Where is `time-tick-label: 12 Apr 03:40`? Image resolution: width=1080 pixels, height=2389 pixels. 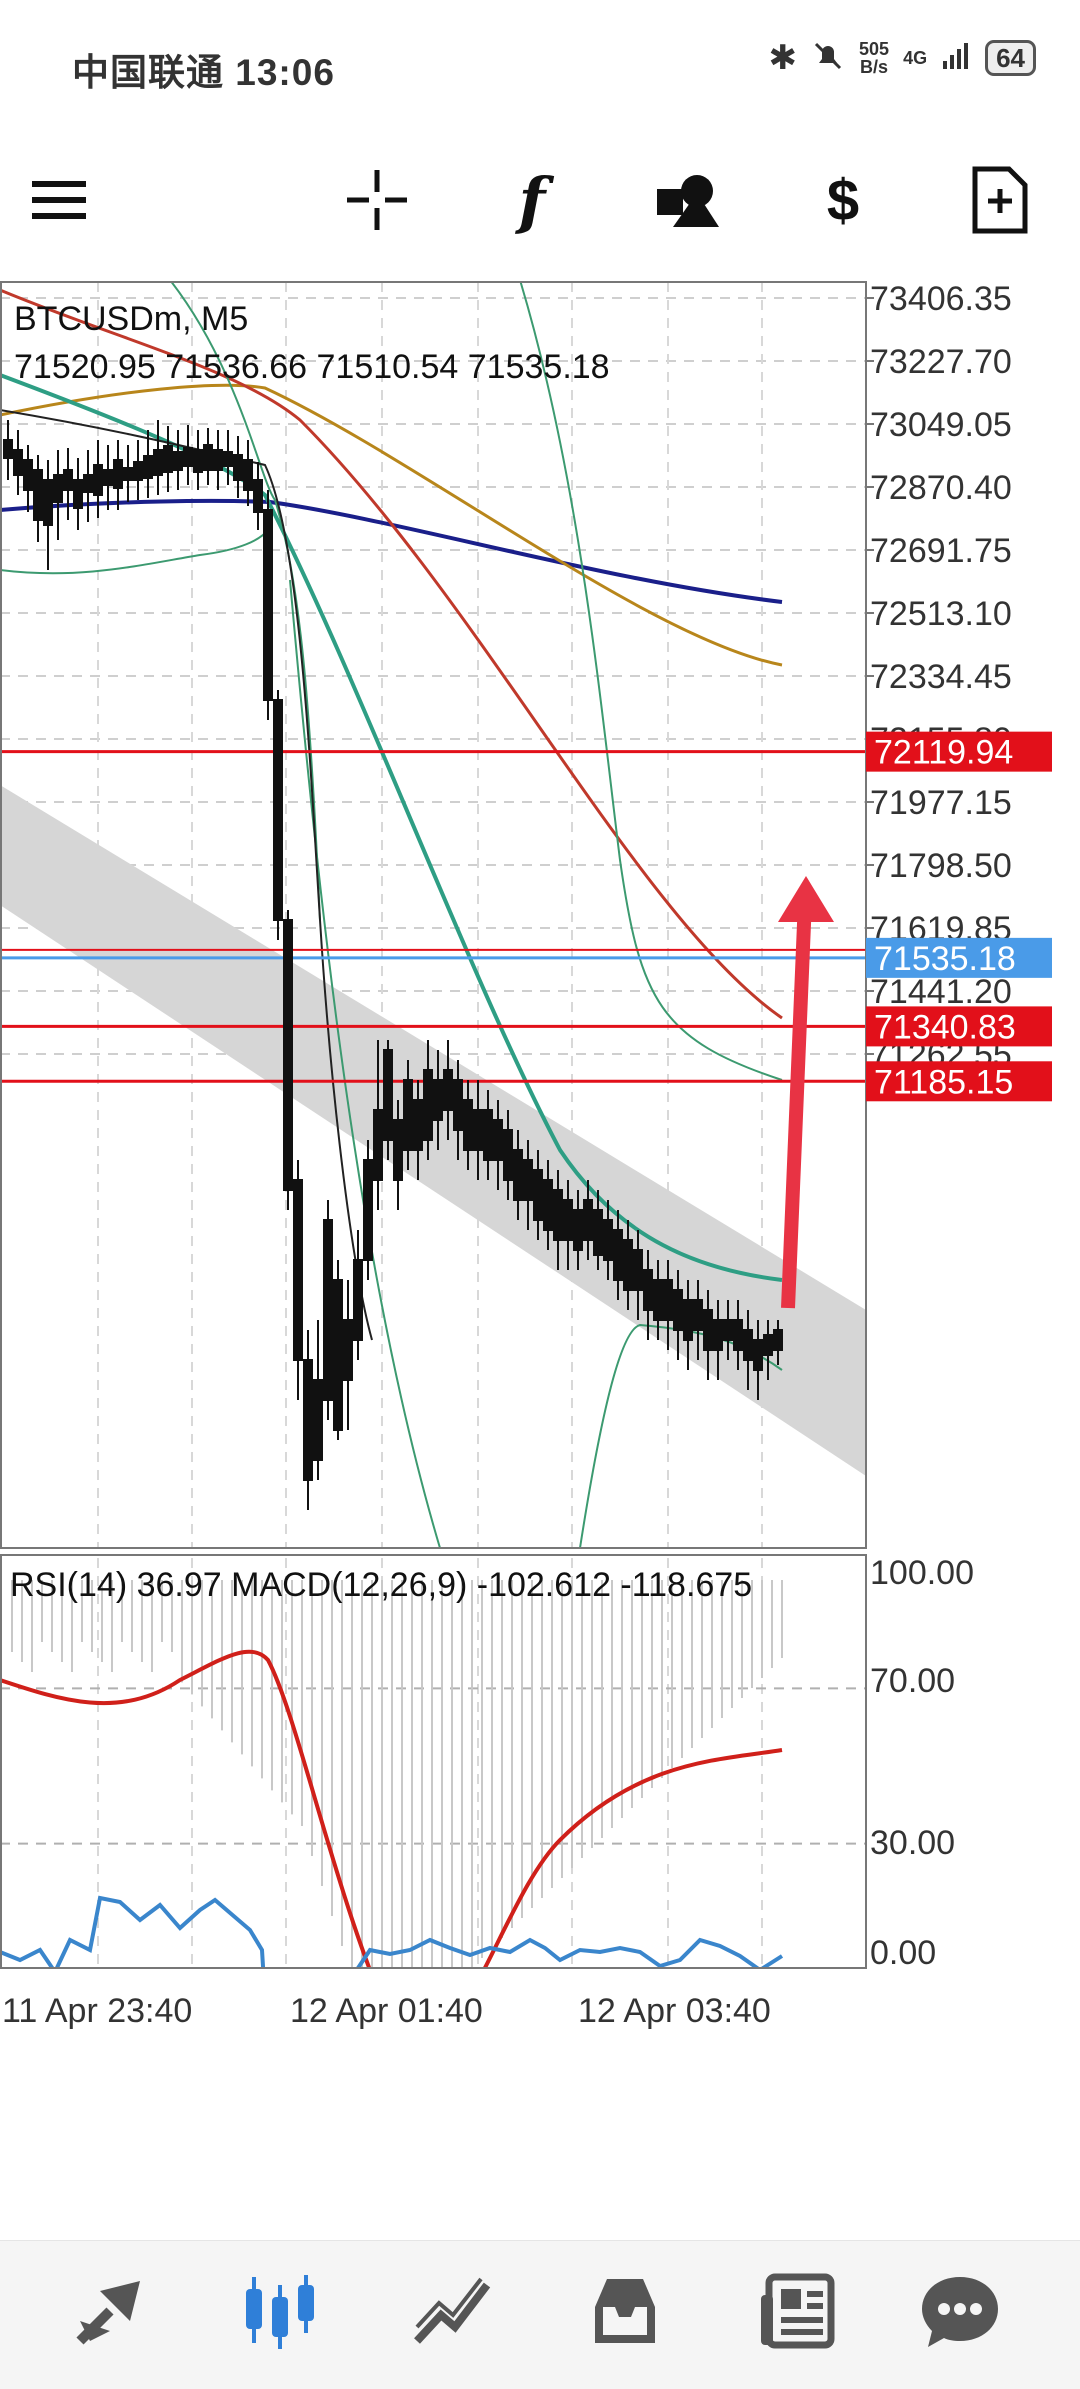 time-tick-label: 12 Apr 03:40 is located at coordinates (674, 2011).